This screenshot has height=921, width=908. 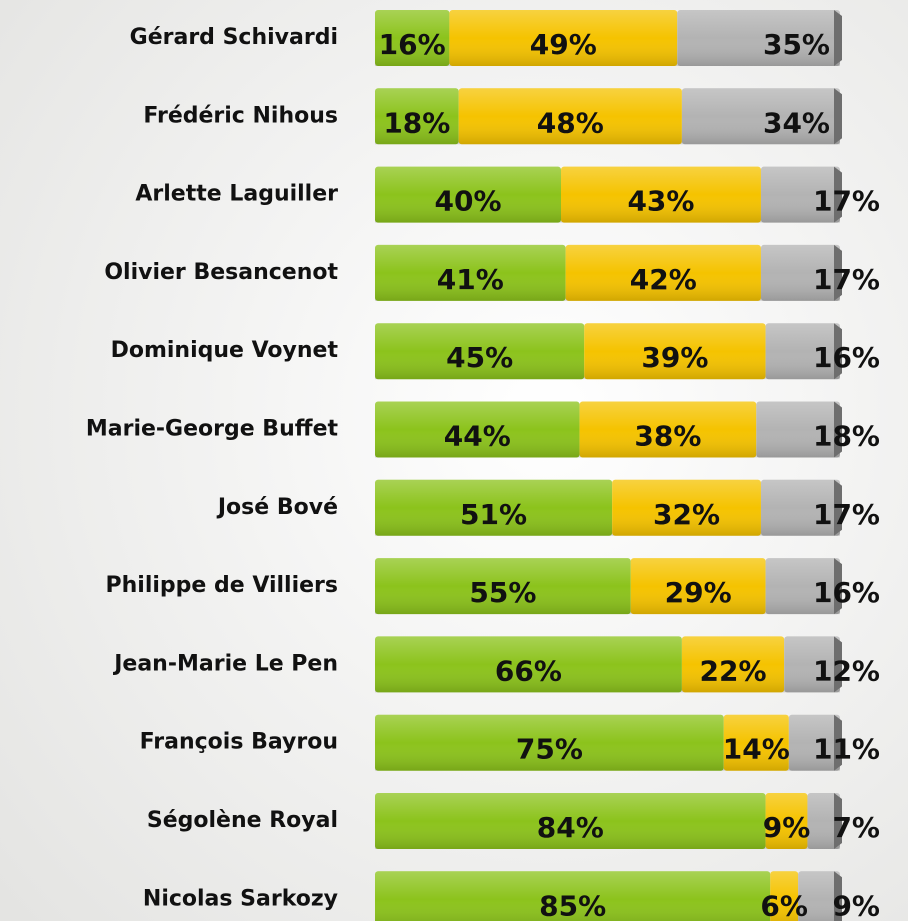 What do you see at coordinates (796, 122) in the screenshot?
I see `value-label: 34%` at bounding box center [796, 122].